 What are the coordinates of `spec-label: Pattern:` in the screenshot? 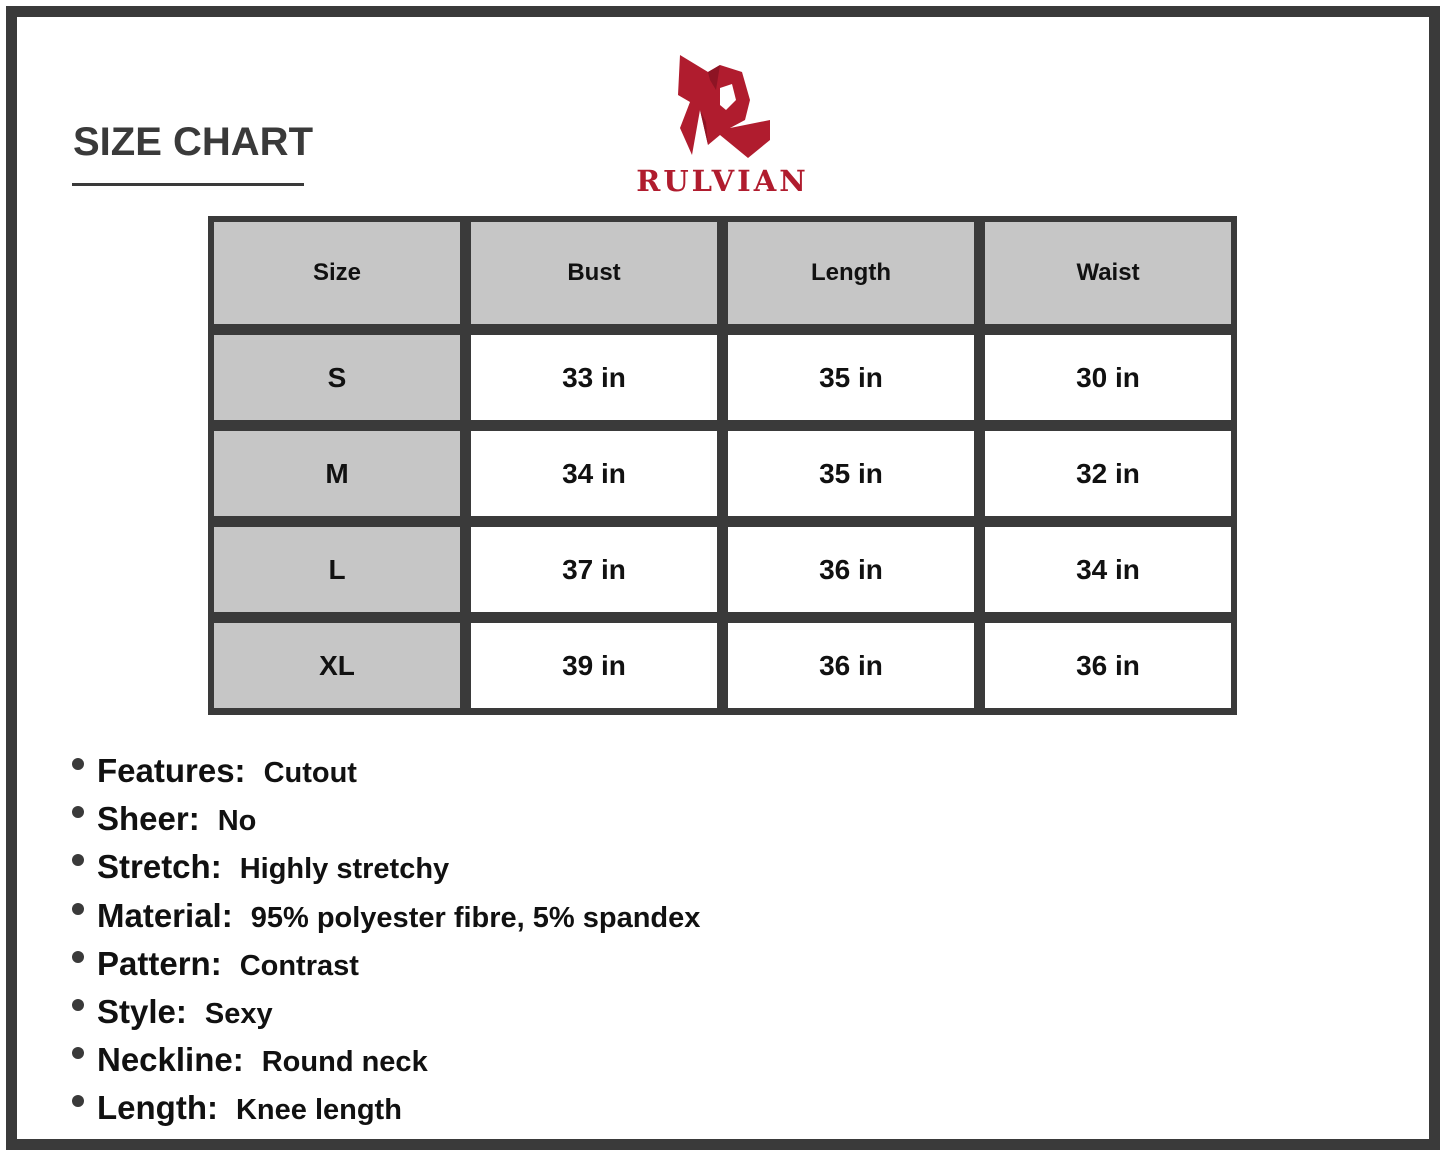 It's located at (159, 963).